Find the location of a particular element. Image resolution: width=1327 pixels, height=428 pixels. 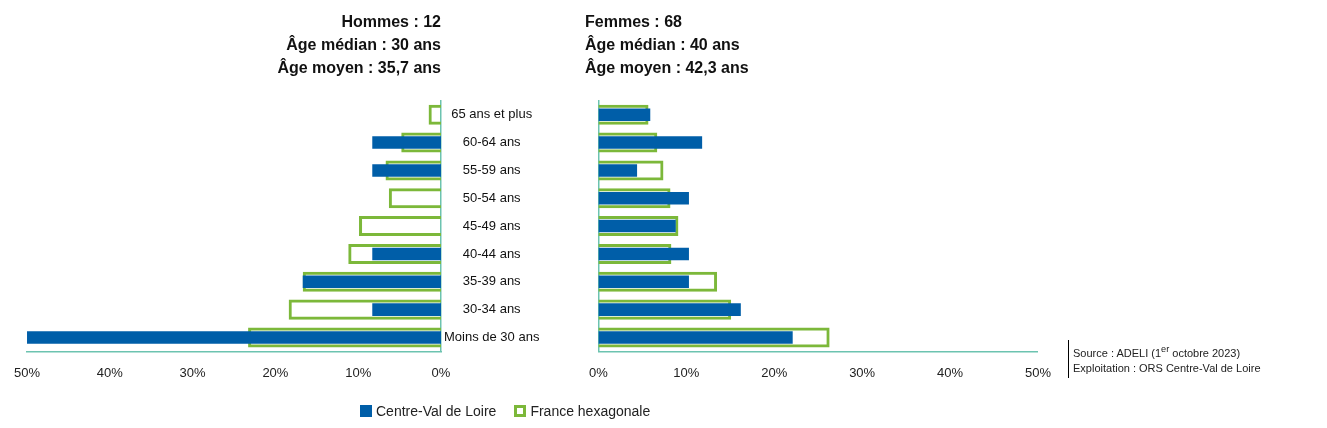

y-tick-label: 35-39 ans is located at coordinates (492, 281).